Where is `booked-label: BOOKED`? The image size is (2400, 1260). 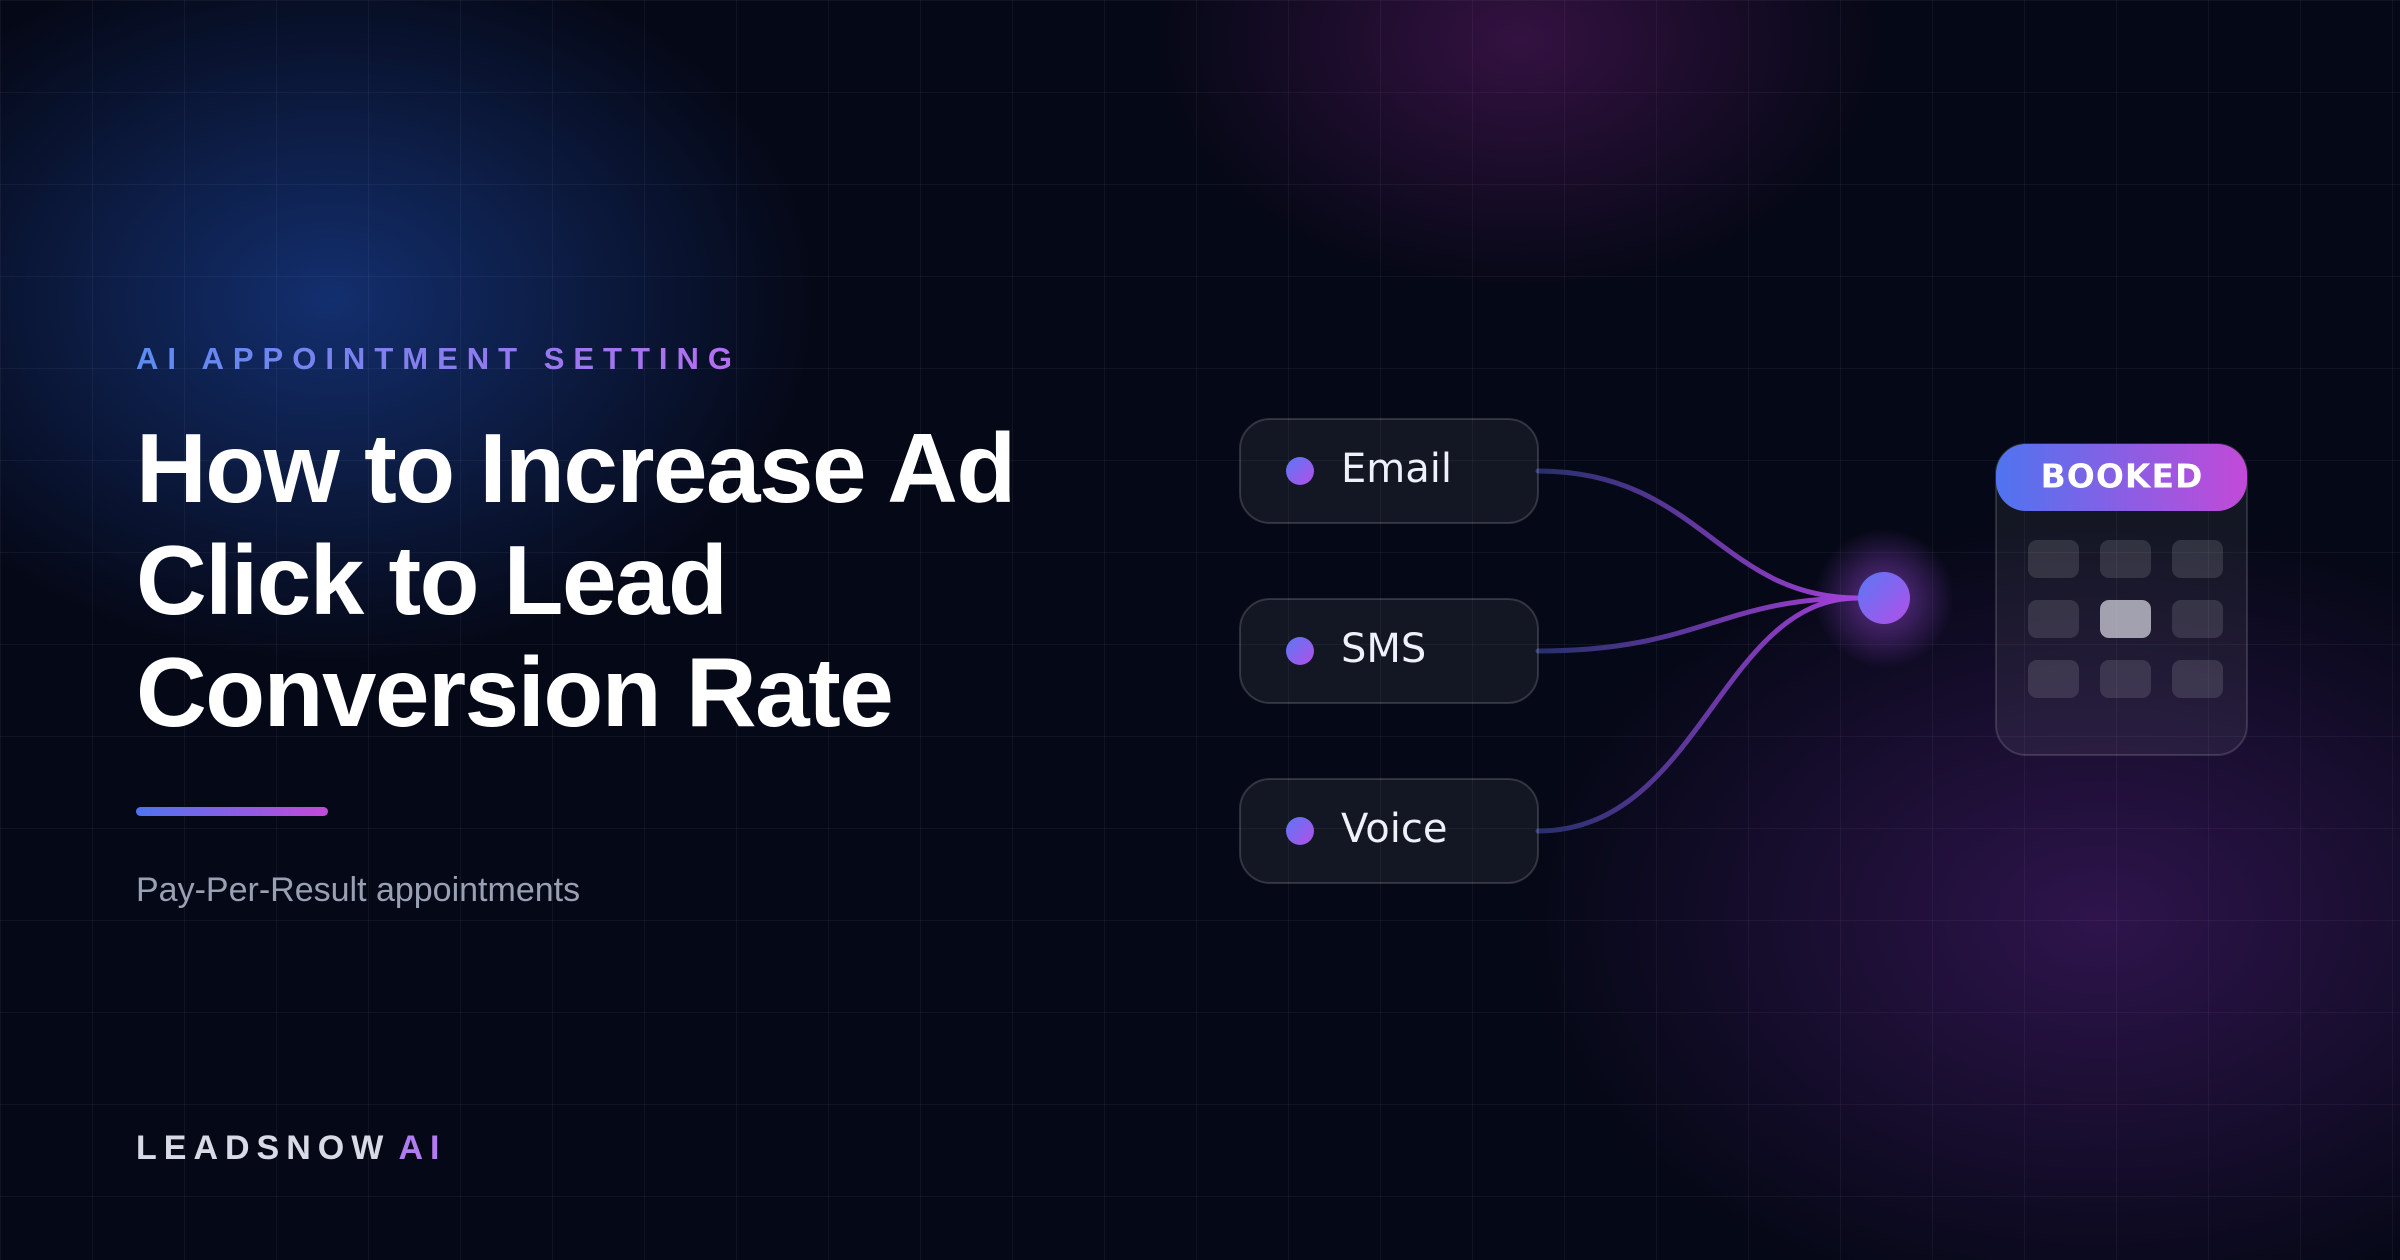 booked-label: BOOKED is located at coordinates (2122, 476).